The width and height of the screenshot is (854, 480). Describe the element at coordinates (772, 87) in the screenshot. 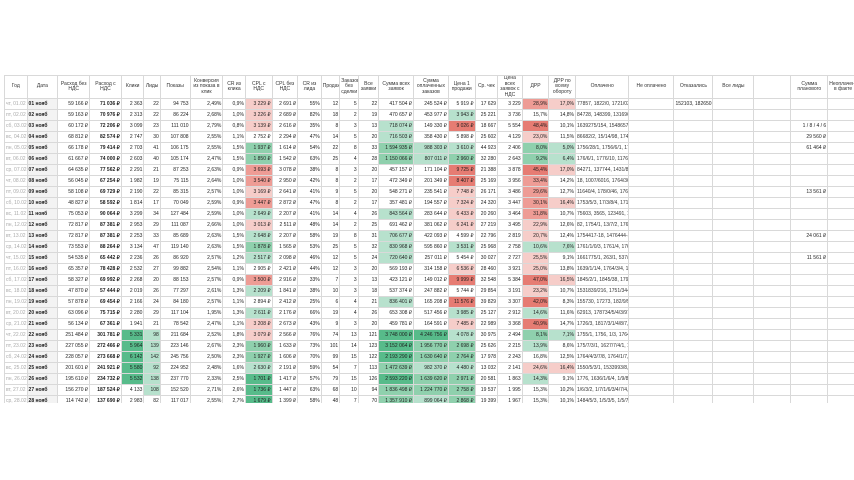

I see `column-header` at that location.